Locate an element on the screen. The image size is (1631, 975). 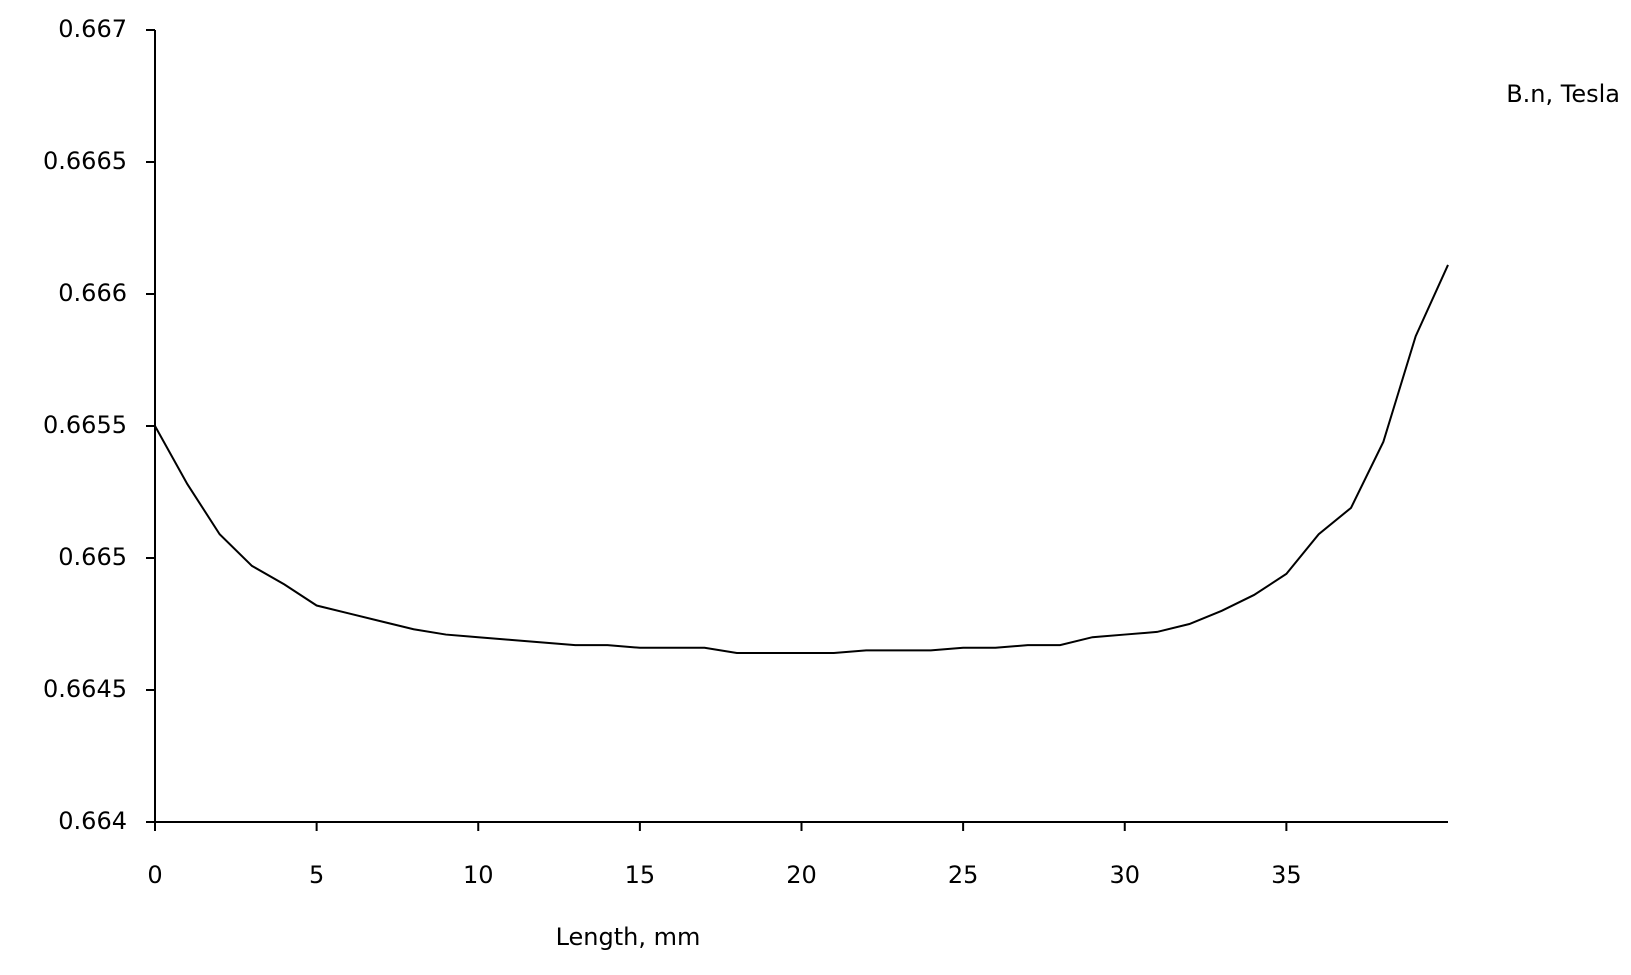
y-tick-label: 0.6665 is located at coordinates (85, 161).